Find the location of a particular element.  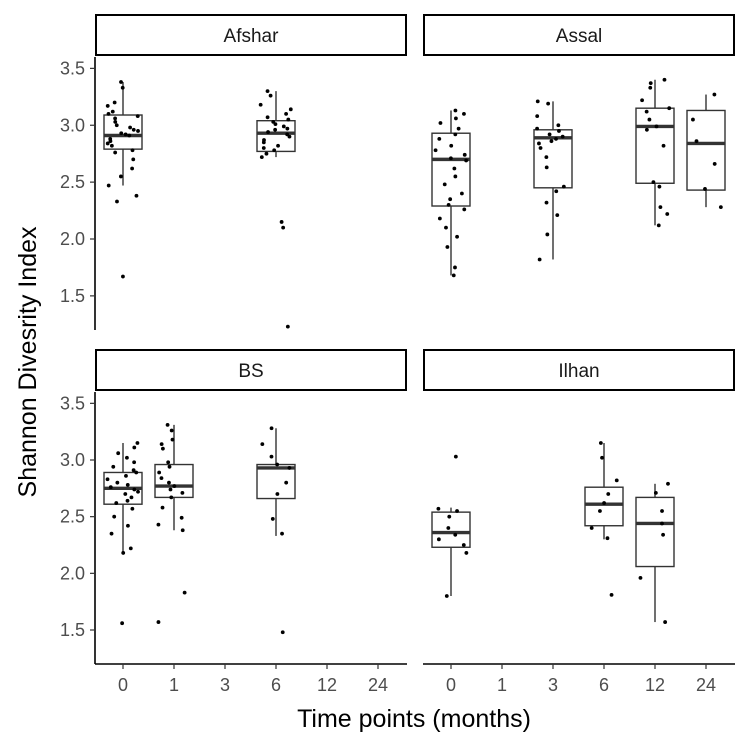

y-tick-label: 3.0 is located at coordinates (72, 460).